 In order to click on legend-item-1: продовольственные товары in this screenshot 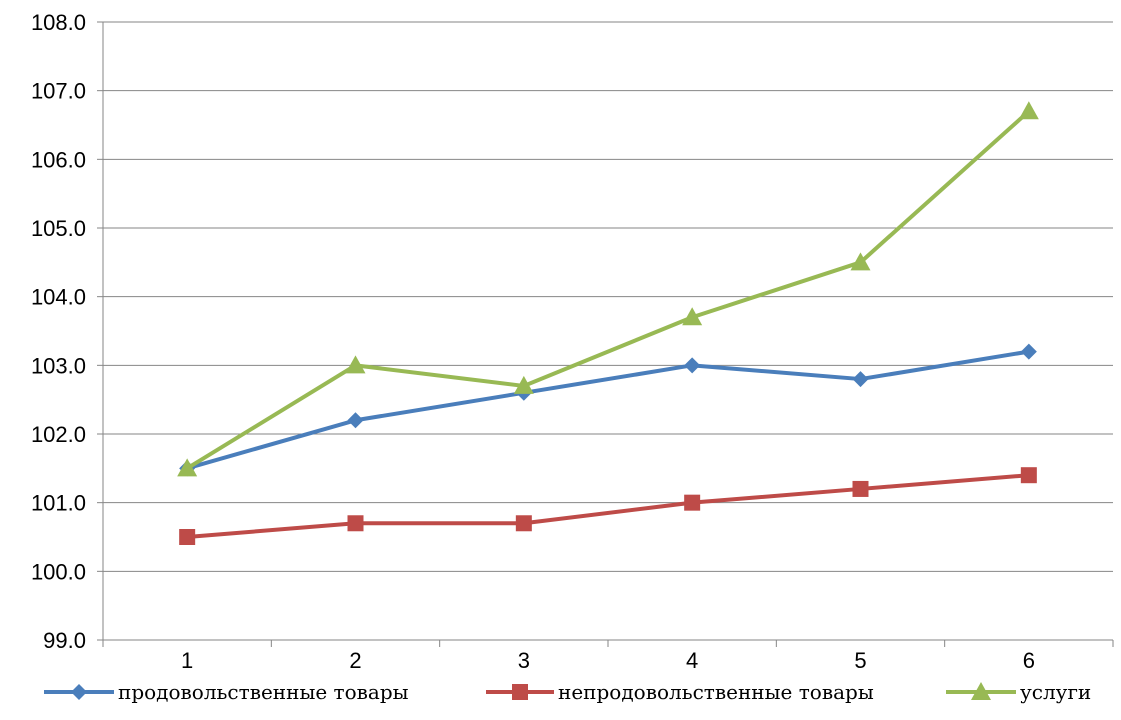, I will do `click(226, 692)`.